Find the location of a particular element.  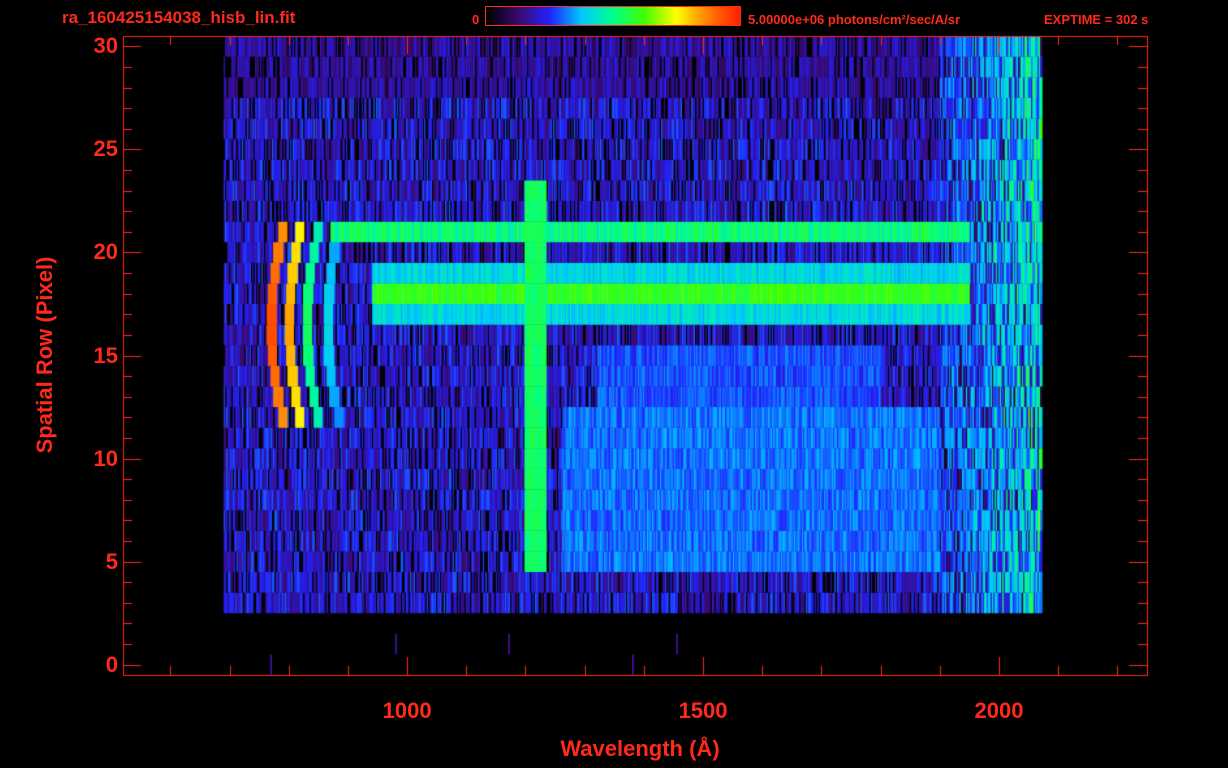

y-tick-label: 20 is located at coordinates (105, 252).